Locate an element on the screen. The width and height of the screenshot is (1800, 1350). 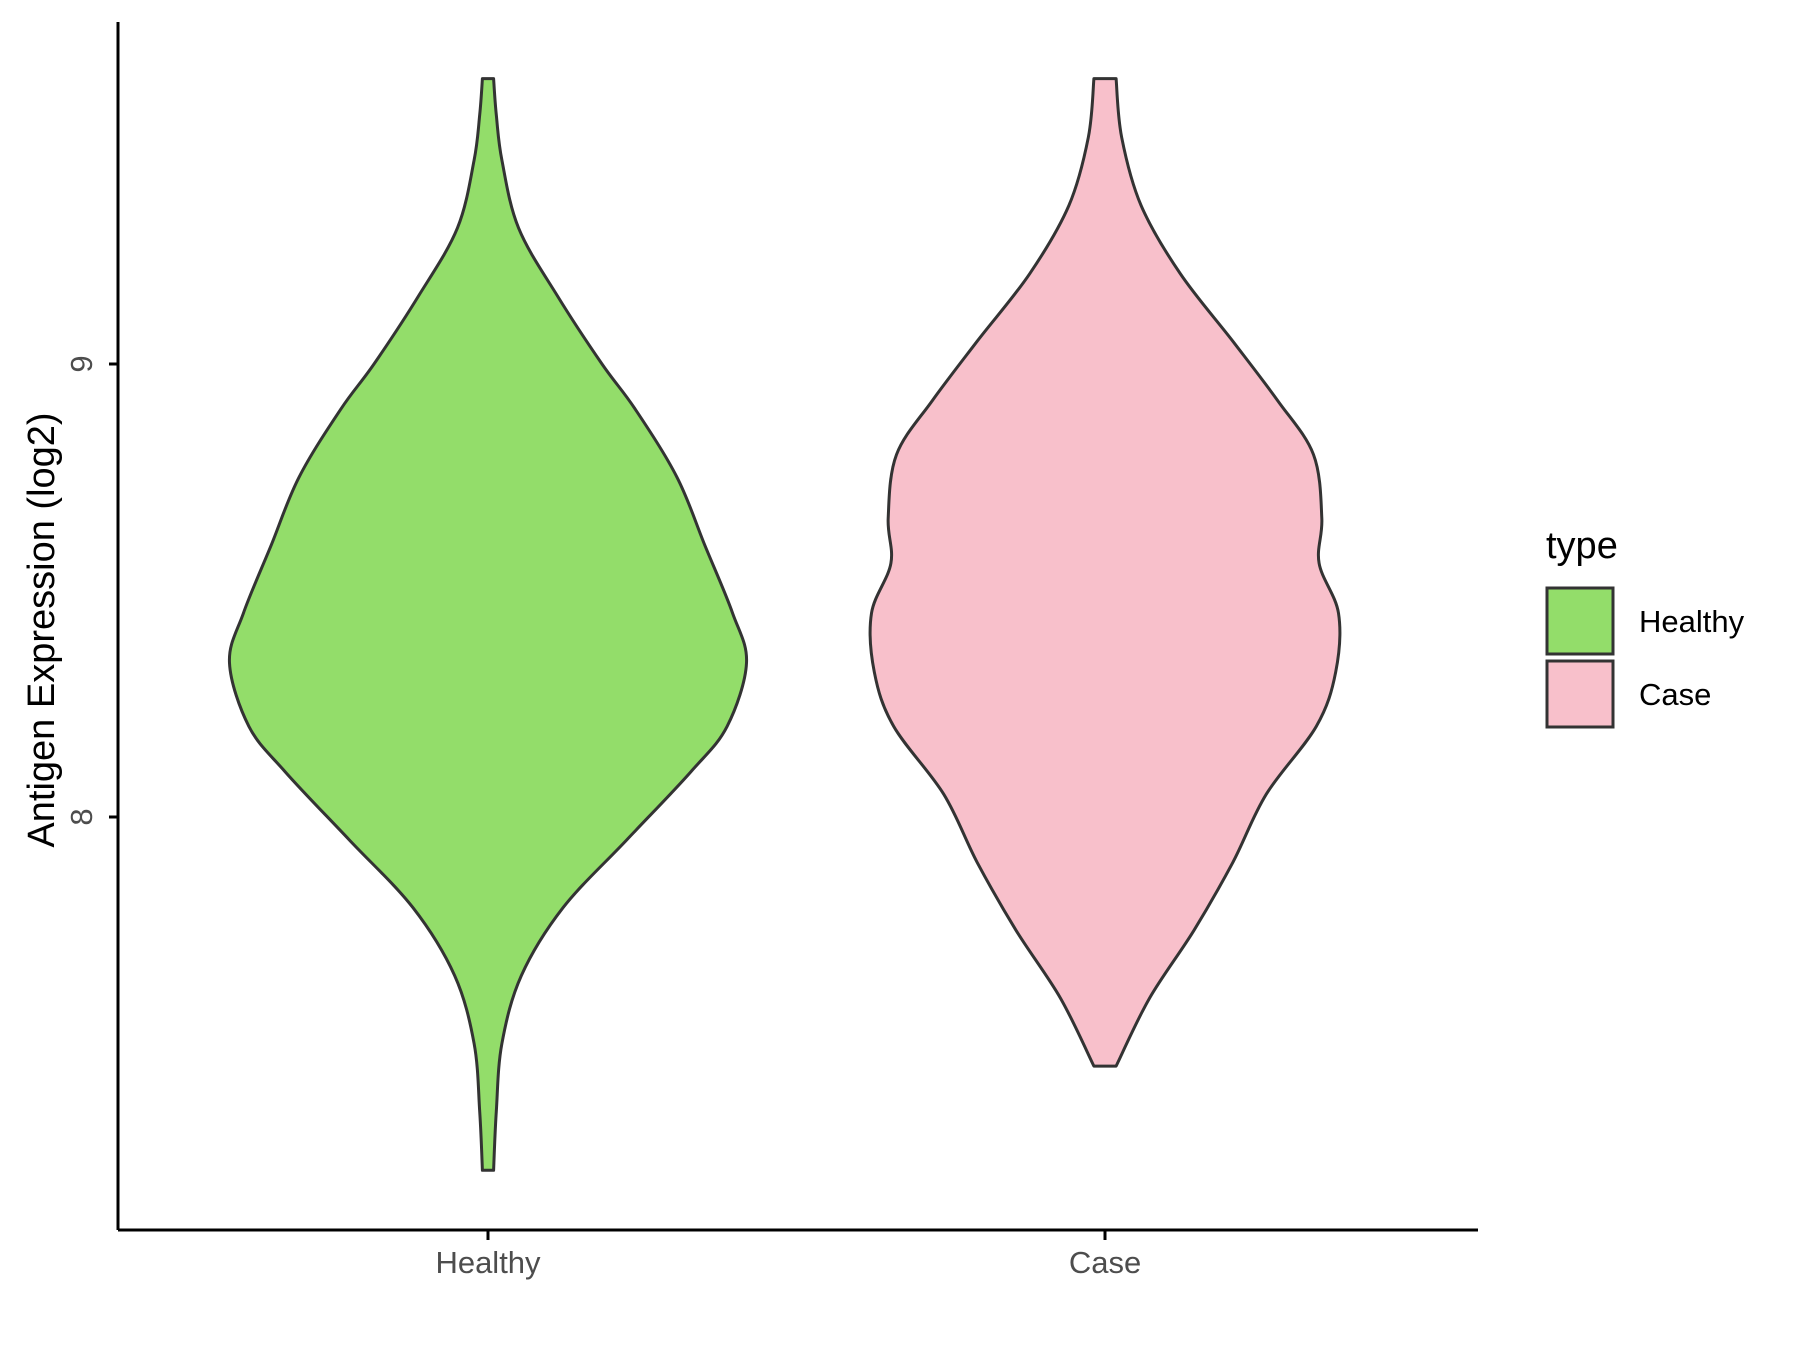
legend-label-case: Case is located at coordinates (1675, 694).